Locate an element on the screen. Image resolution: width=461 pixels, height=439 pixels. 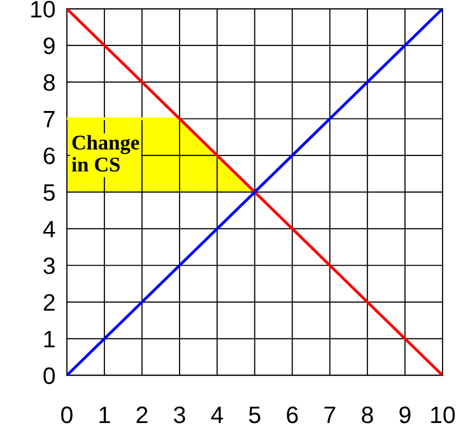
y-tick-label: 1 is located at coordinates (49, 339).